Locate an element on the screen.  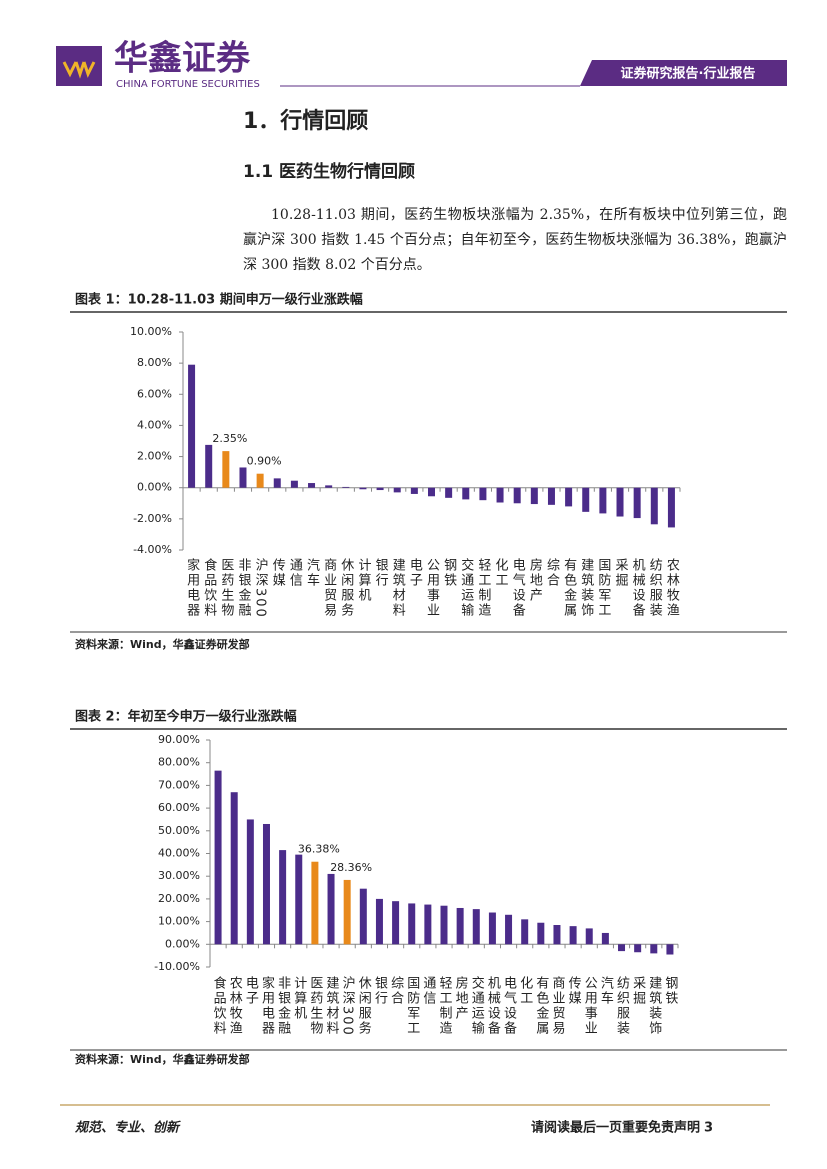
data-label: 36.38% is located at coordinates (319, 849).